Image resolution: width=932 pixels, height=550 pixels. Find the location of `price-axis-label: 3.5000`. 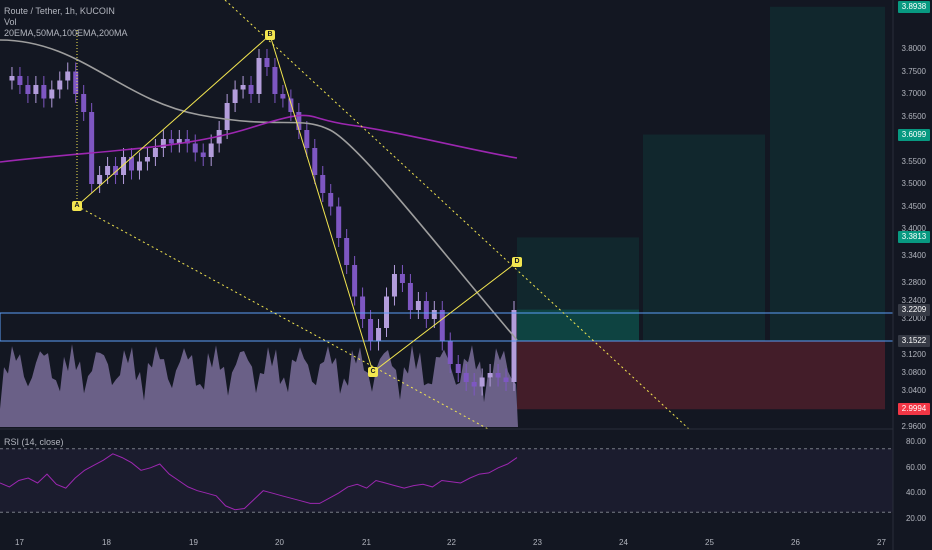

price-axis-label: 3.5000 is located at coordinates (913, 183).